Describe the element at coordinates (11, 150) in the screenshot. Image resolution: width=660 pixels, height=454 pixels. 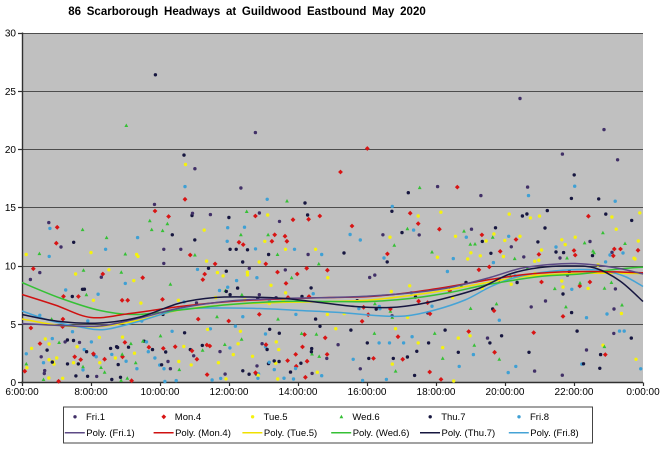
I see `svg-text: 20` at that location.